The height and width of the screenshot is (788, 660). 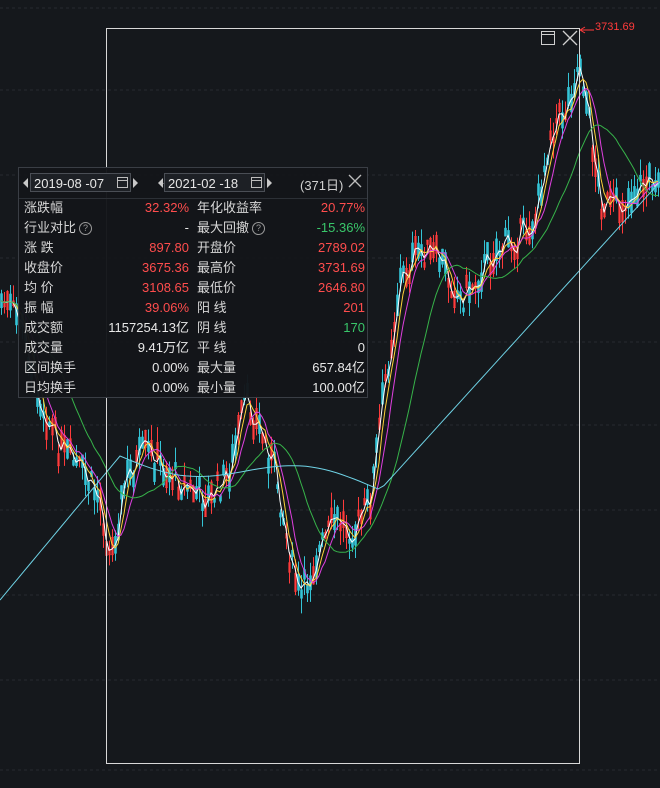 I want to click on window-maximize-icon, so click(x=548, y=38).